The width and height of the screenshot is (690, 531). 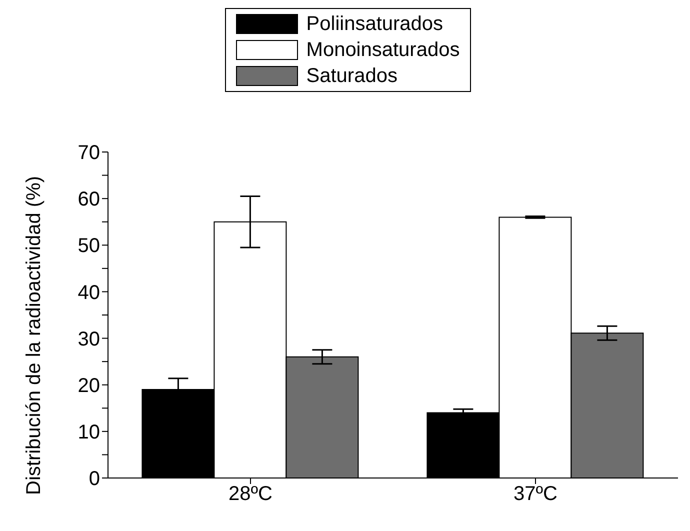 What do you see at coordinates (89, 246) in the screenshot?
I see `y-tick-label: 50` at bounding box center [89, 246].